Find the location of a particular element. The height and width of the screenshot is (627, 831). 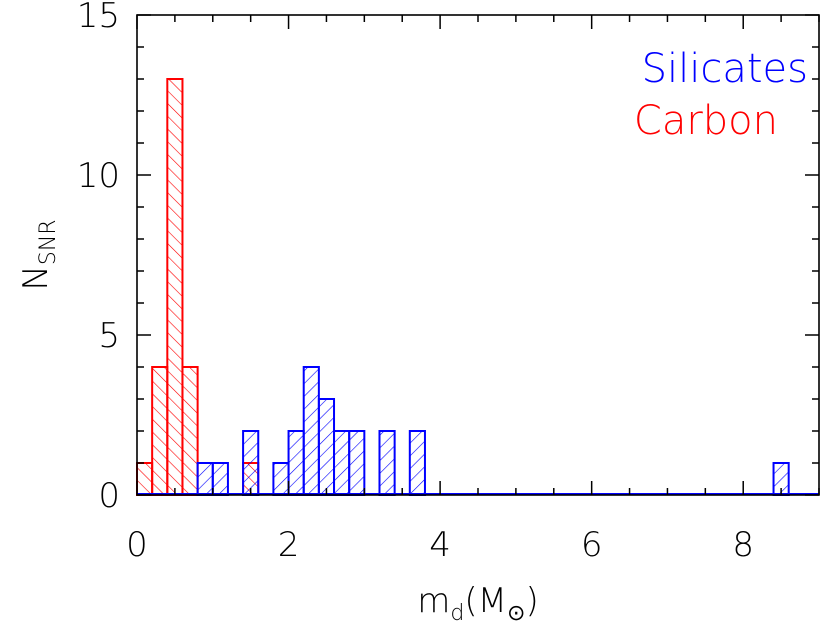

y-axis-label: NSNR is located at coordinates (38, 254).